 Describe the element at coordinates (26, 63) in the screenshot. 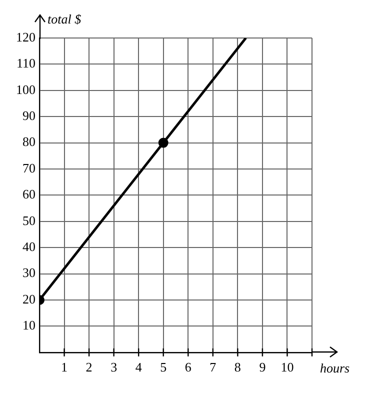

I see `y-tick-label: 110` at that location.